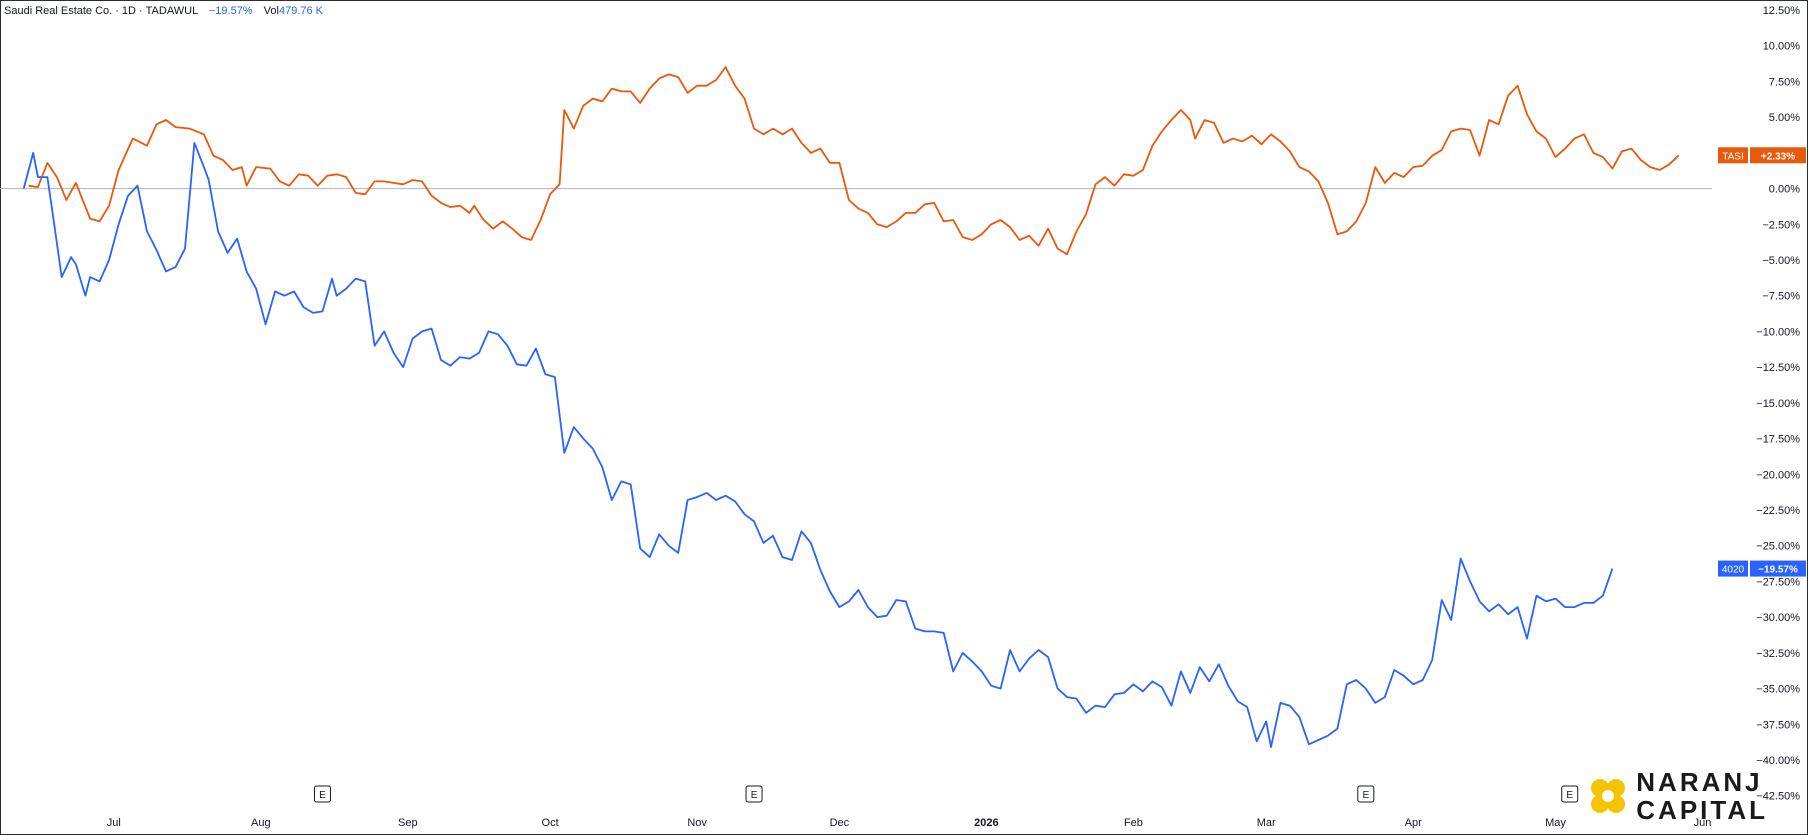 The height and width of the screenshot is (835, 1808). What do you see at coordinates (550, 823) in the screenshot?
I see `x-tick-label: Oct` at bounding box center [550, 823].